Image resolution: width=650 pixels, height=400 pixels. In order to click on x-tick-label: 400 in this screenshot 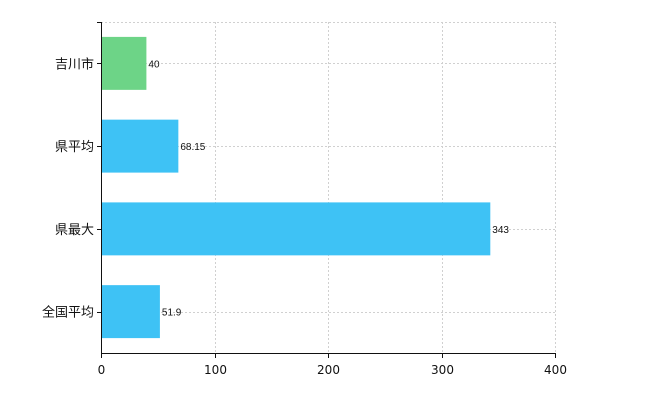, I will do `click(555, 370)`.